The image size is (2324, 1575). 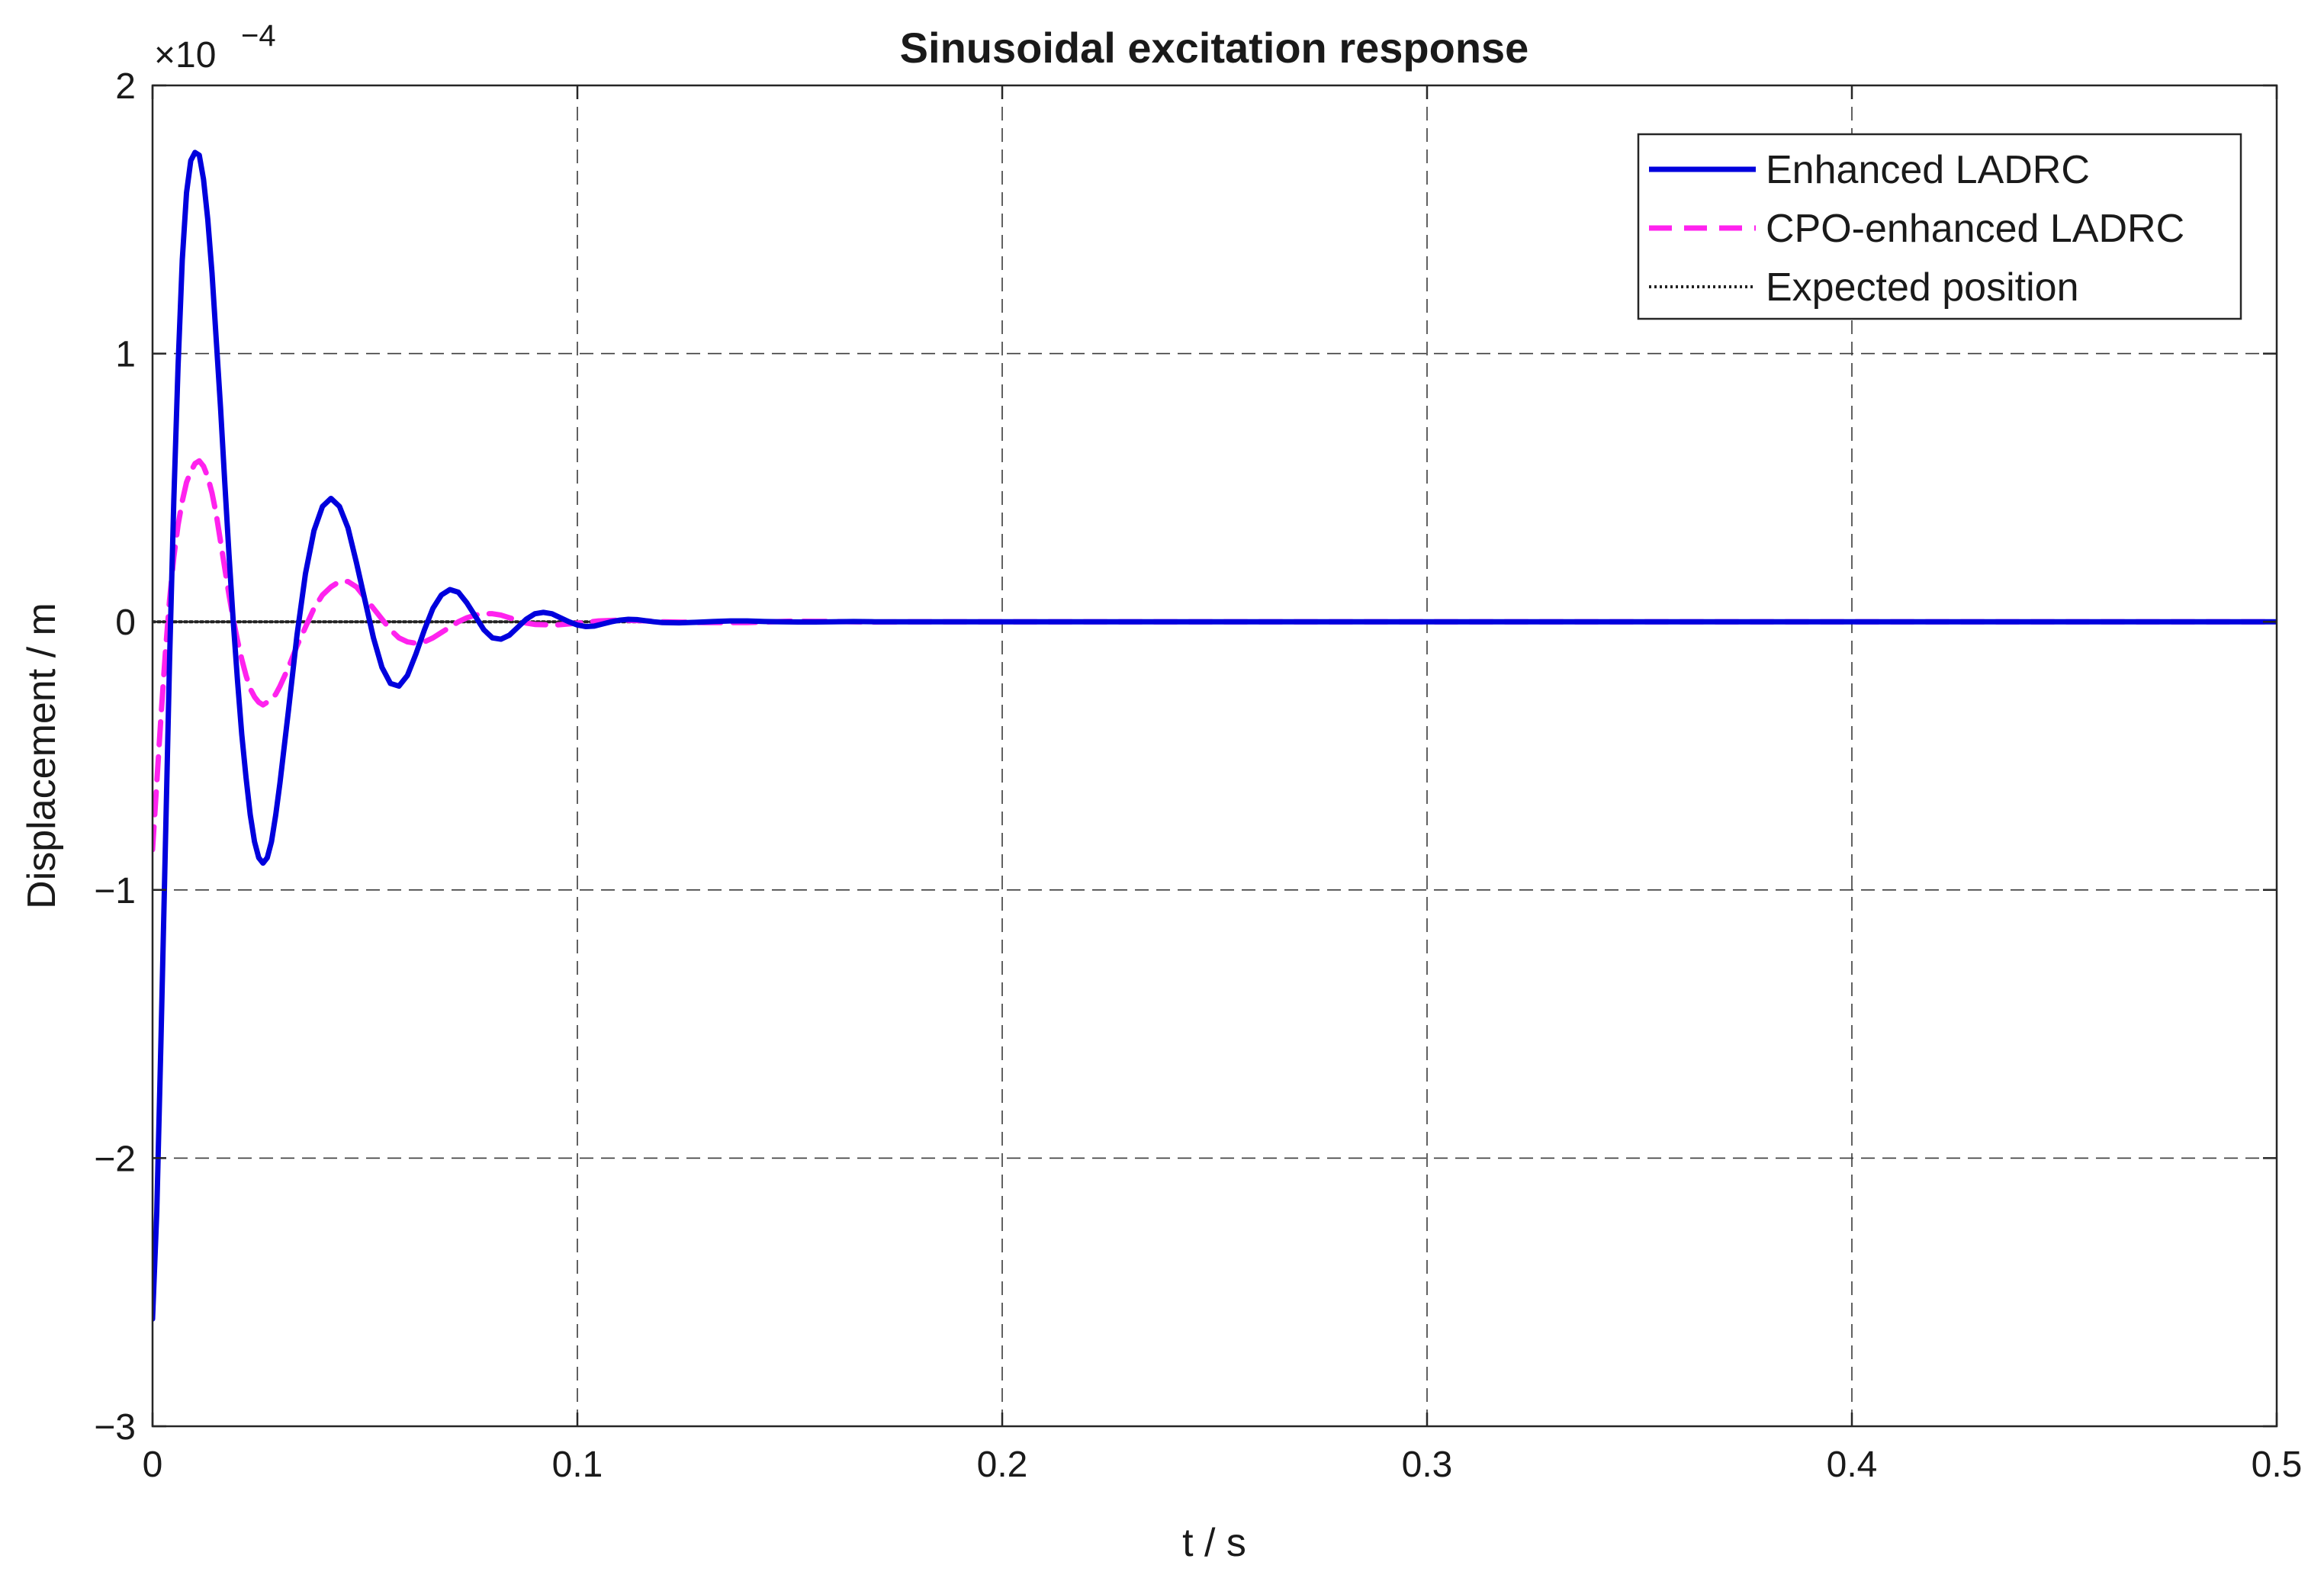 I want to click on legend-label-cpo-enhanced-ladrc: CPO-enhanced LADRC, so click(x=1975, y=229).